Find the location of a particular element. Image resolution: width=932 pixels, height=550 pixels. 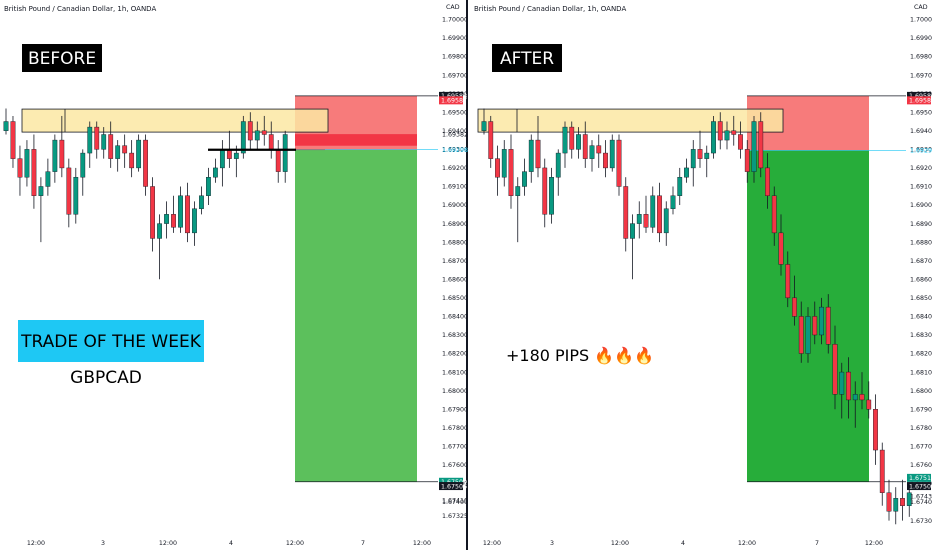

after-y-tick: 1.68500 is located at coordinates (921, 298).